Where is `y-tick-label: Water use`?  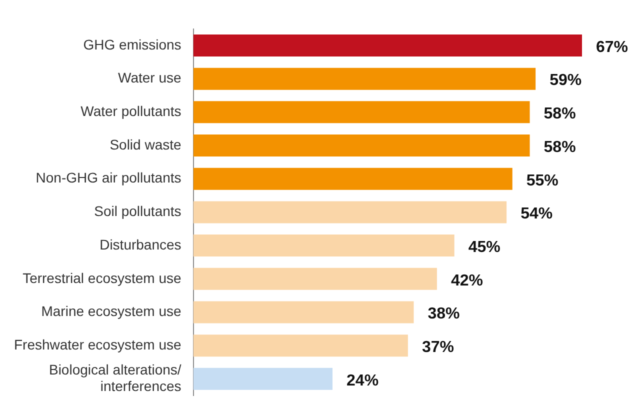 y-tick-label: Water use is located at coordinates (150, 78).